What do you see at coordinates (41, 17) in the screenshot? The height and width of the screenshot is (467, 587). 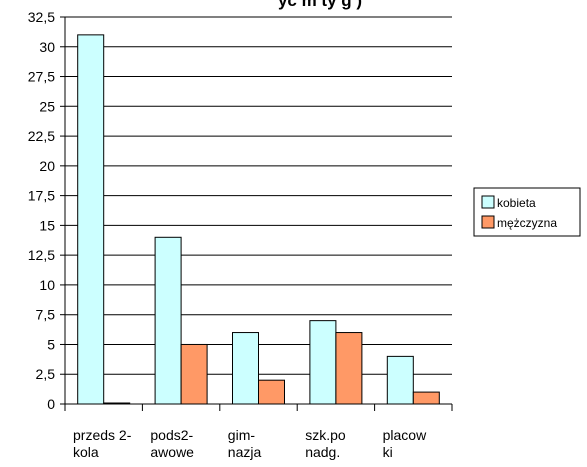 I see `y-tick-label: 32,5` at bounding box center [41, 17].